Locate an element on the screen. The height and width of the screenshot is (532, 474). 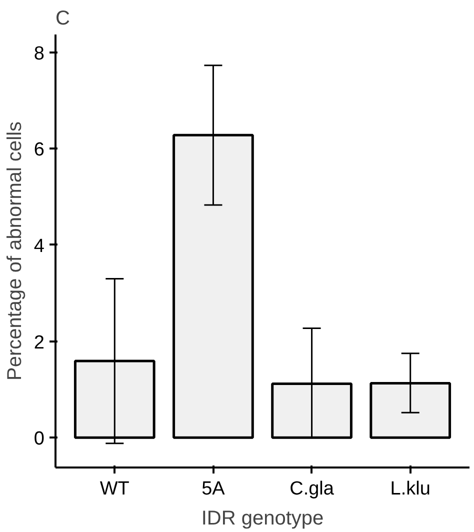
y-axis-title: Percentage of abnormal cells is located at coordinates (15, 251).